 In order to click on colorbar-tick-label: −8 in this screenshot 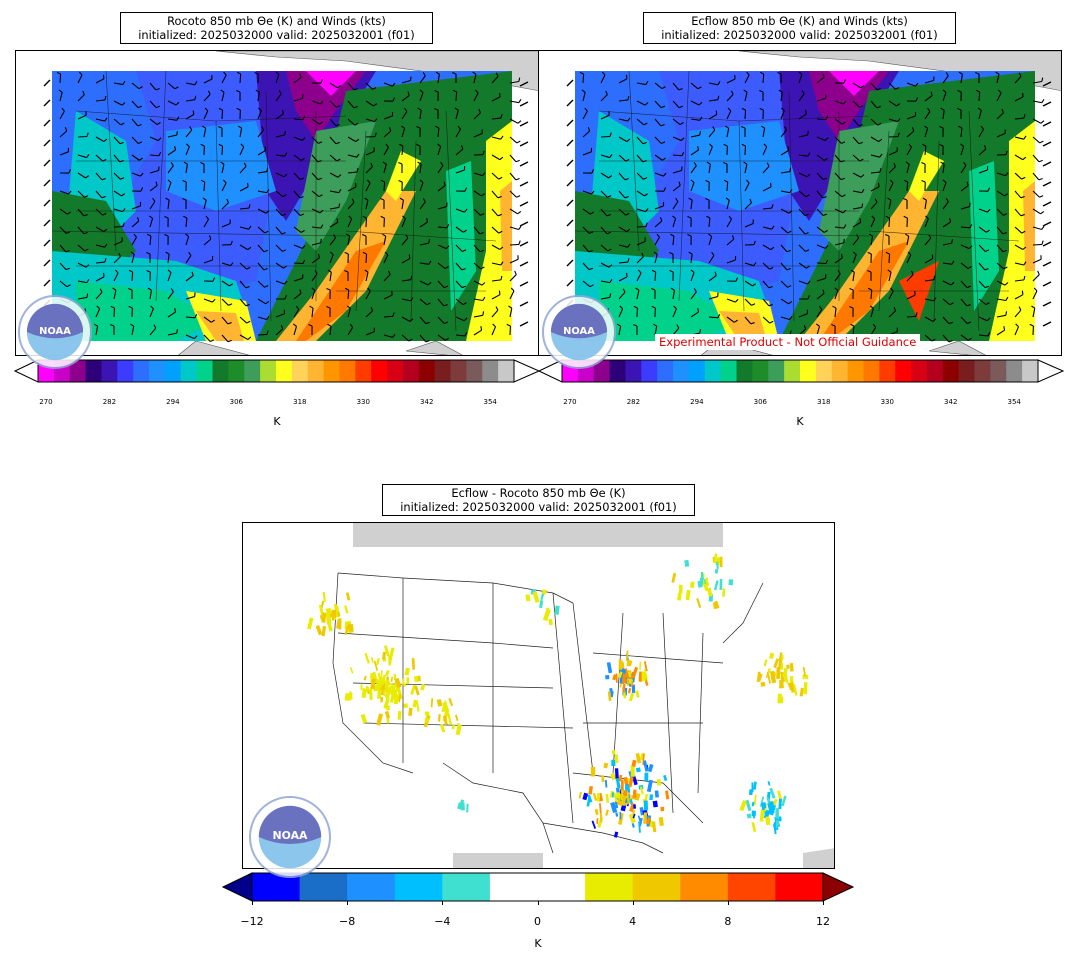, I will do `click(347, 921)`.